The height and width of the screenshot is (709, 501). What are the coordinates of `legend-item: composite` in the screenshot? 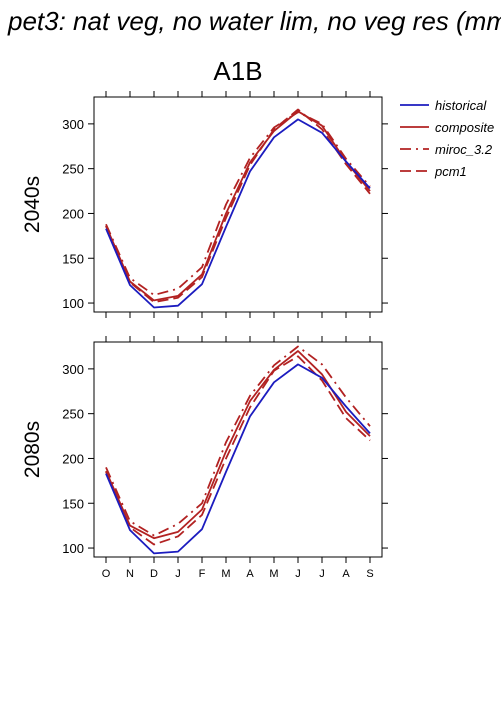 It's located at (447, 127).